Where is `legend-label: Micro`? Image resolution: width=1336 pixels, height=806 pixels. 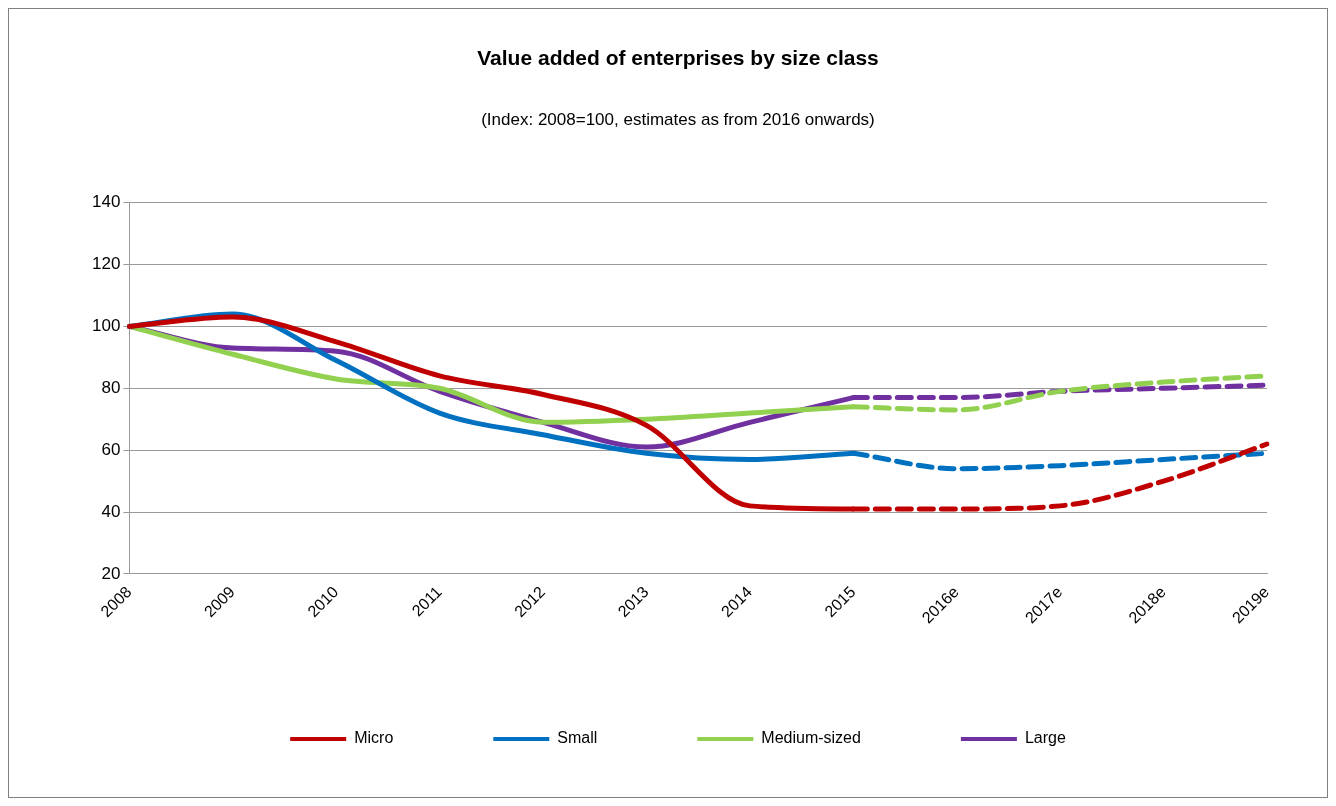 legend-label: Micro is located at coordinates (374, 738).